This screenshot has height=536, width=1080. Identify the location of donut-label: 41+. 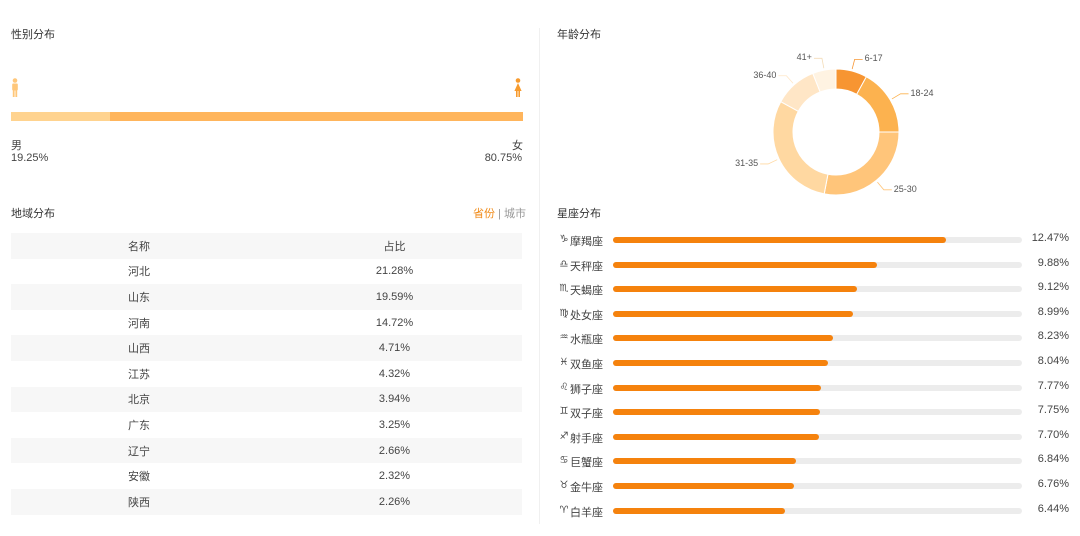
(804, 57).